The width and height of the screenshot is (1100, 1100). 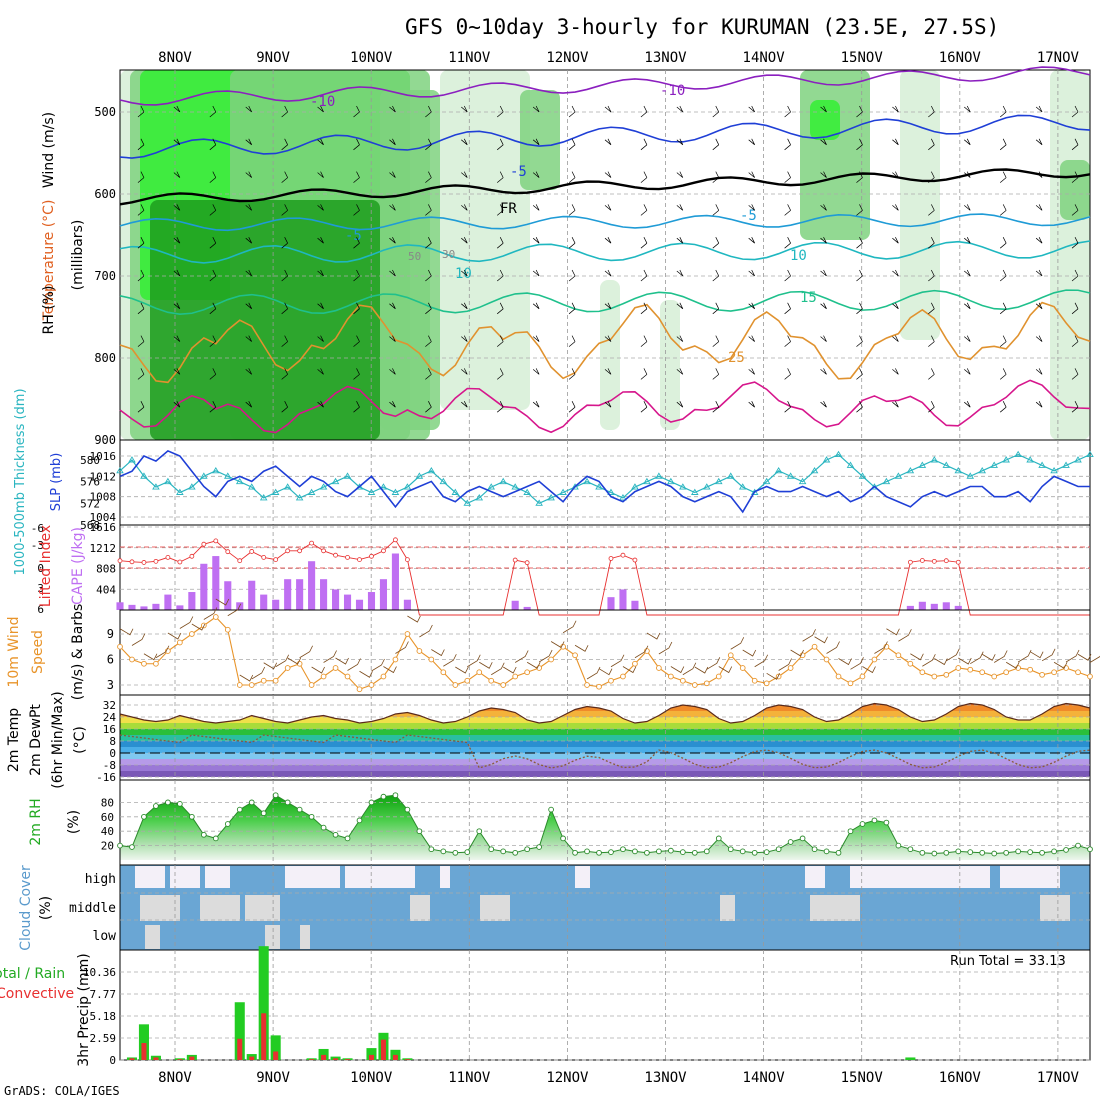 I want to click on rh-shade, so click(x=610, y=355).